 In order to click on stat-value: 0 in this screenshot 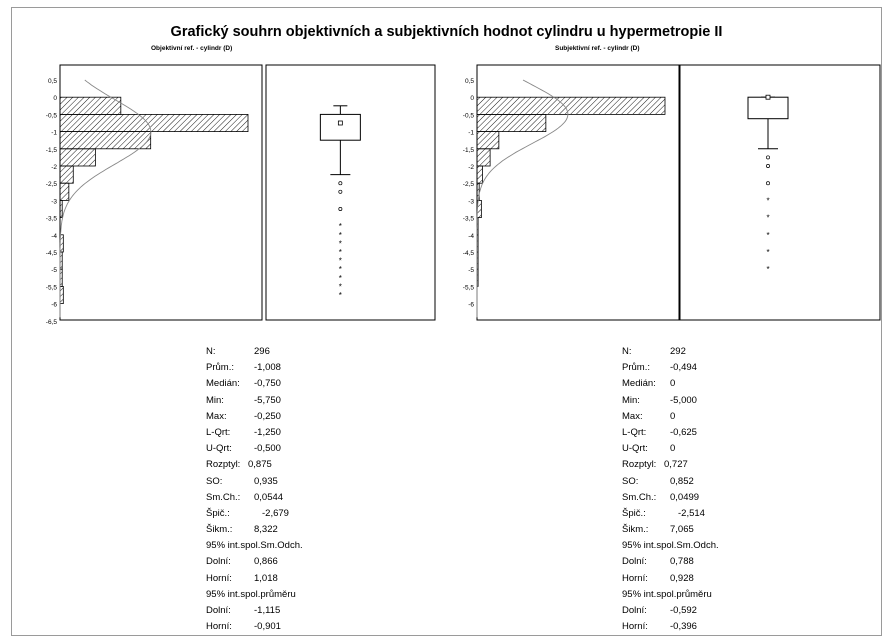, I will do `click(673, 384)`.